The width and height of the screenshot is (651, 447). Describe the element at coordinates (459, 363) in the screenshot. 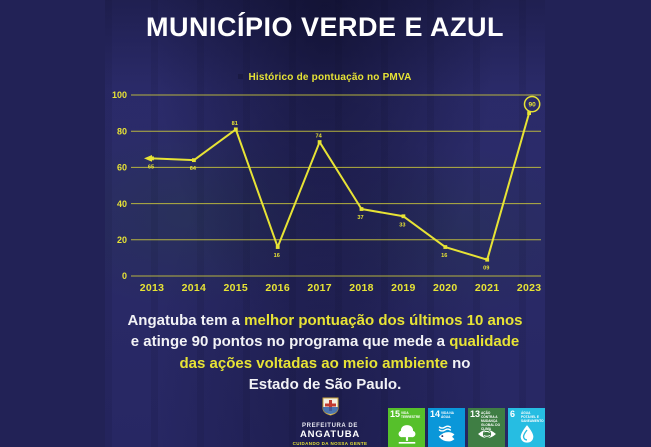

I see `caption-text: no` at that location.